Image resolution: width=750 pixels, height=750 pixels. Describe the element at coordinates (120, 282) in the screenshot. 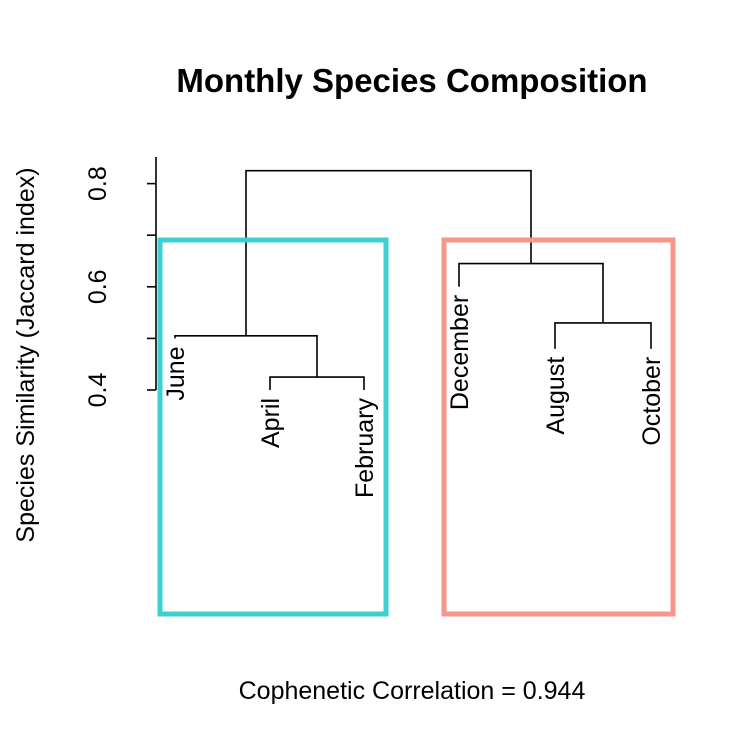

I see `y-axis: 0.4 0.6 0.8` at that location.